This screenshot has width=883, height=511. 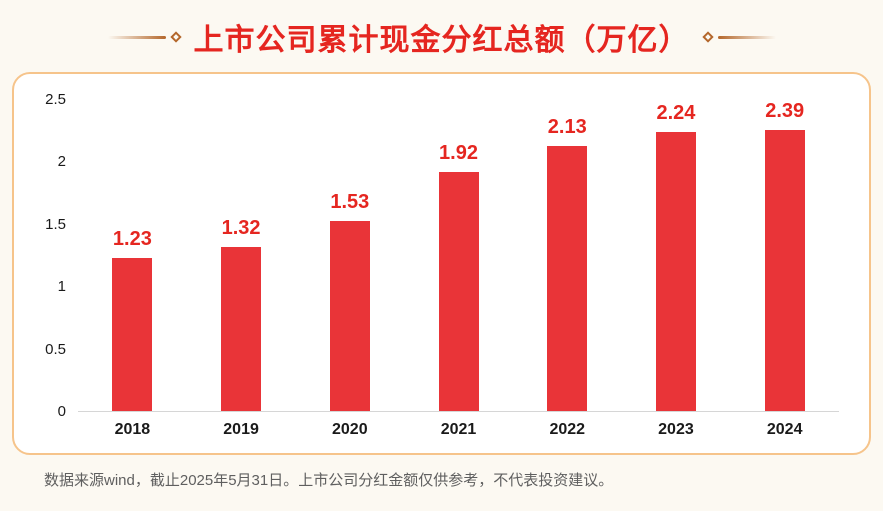 What do you see at coordinates (55, 349) in the screenshot?
I see `y-tick-label: 0.5` at bounding box center [55, 349].